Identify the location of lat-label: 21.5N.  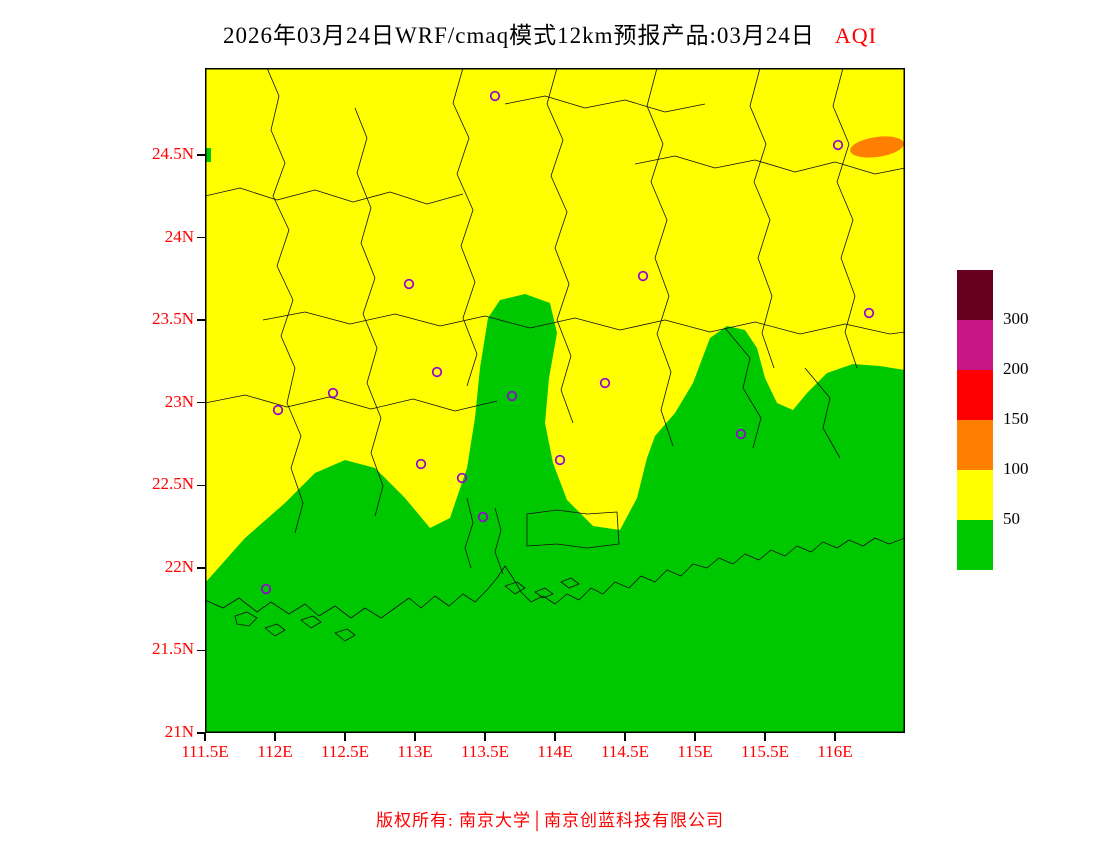
(172, 649).